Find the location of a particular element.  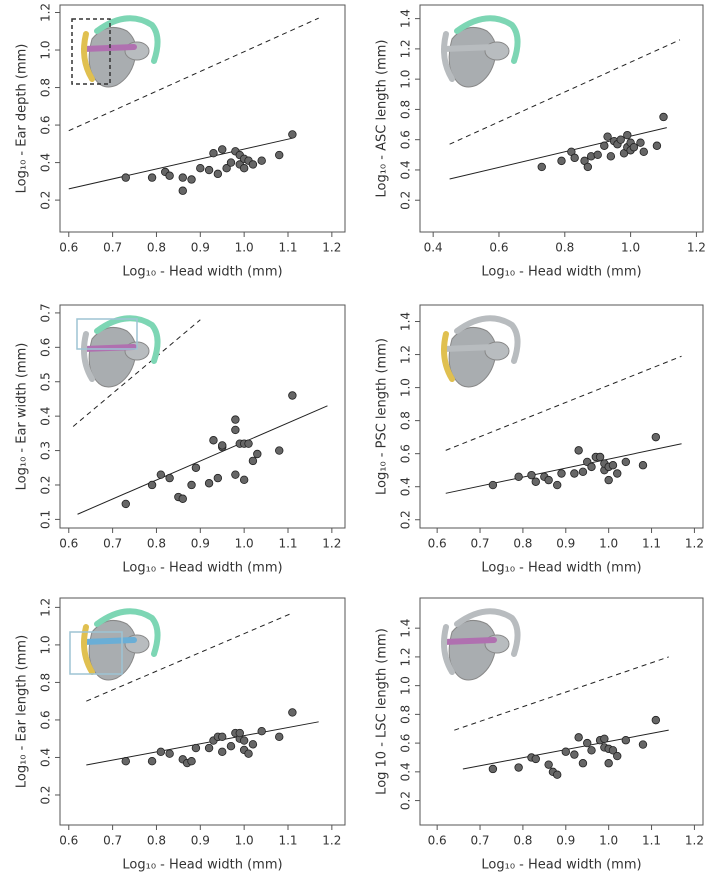

y-tick-label: 1.2 is located at coordinates (406, 354).